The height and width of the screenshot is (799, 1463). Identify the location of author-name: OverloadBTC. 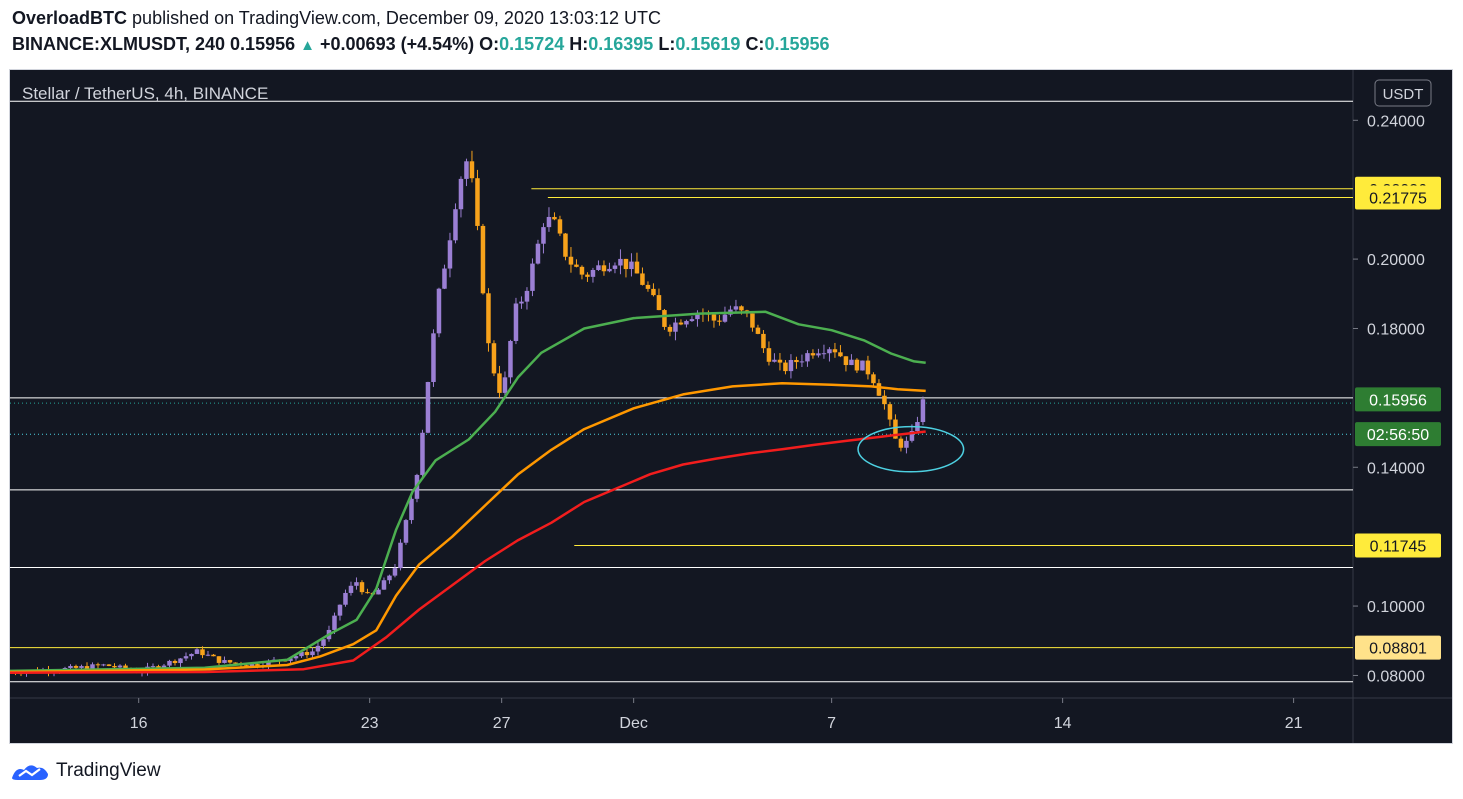
(70, 18).